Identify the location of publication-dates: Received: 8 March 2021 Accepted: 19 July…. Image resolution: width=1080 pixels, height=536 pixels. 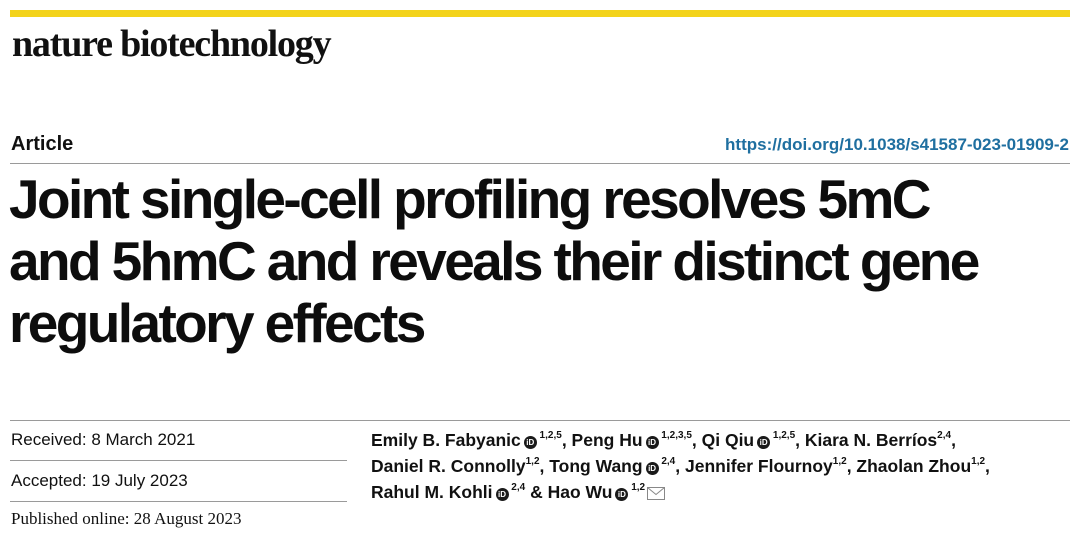
(178, 478).